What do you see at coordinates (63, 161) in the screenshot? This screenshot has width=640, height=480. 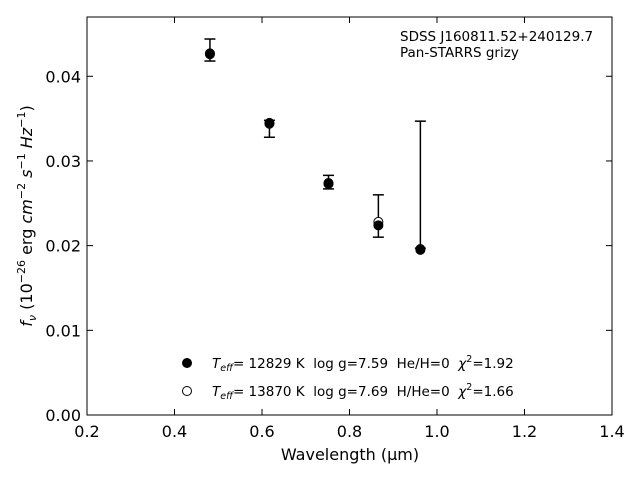 I see `y-tick-label: 0.03` at bounding box center [63, 161].